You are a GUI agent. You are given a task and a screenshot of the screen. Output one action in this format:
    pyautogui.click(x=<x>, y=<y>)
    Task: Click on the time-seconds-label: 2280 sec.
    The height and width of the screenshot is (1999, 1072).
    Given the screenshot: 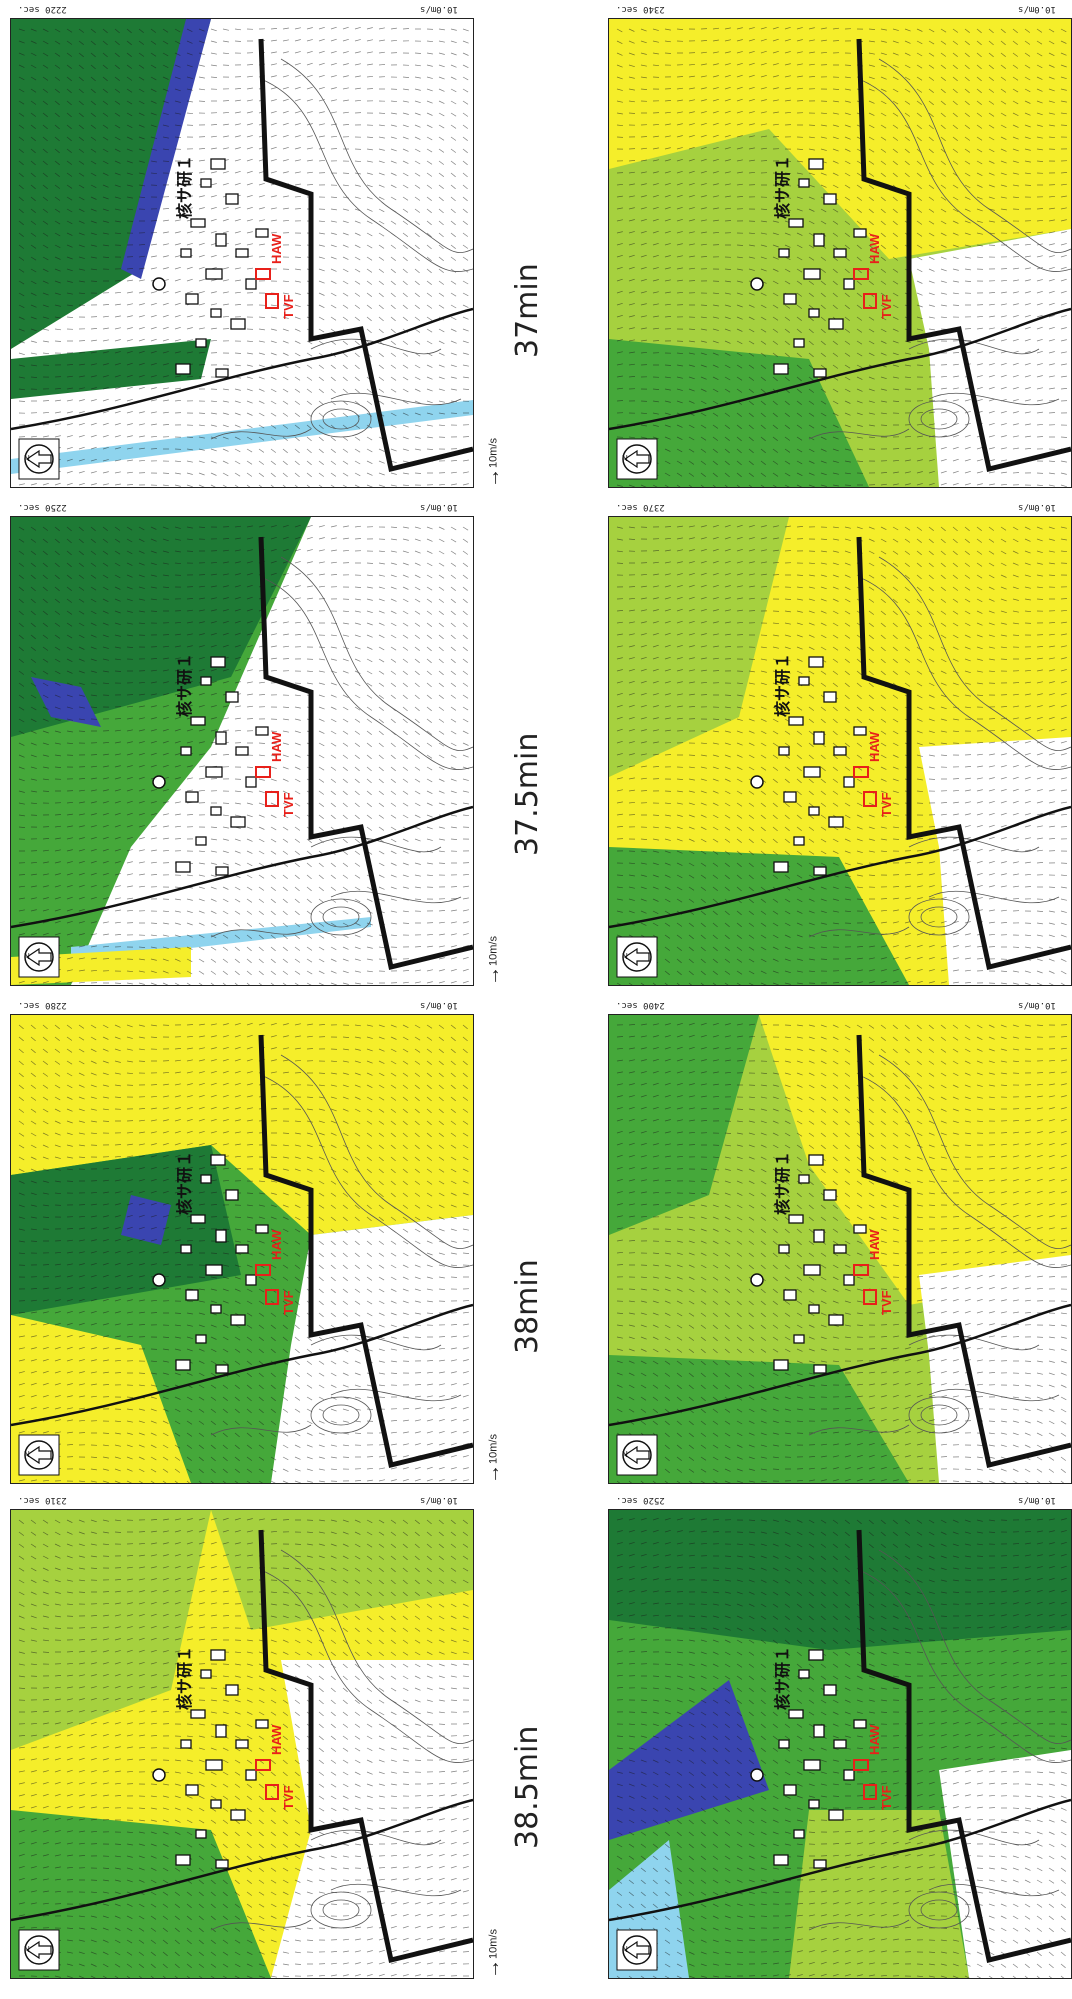 What is the action you would take?
    pyautogui.click(x=42, y=1005)
    